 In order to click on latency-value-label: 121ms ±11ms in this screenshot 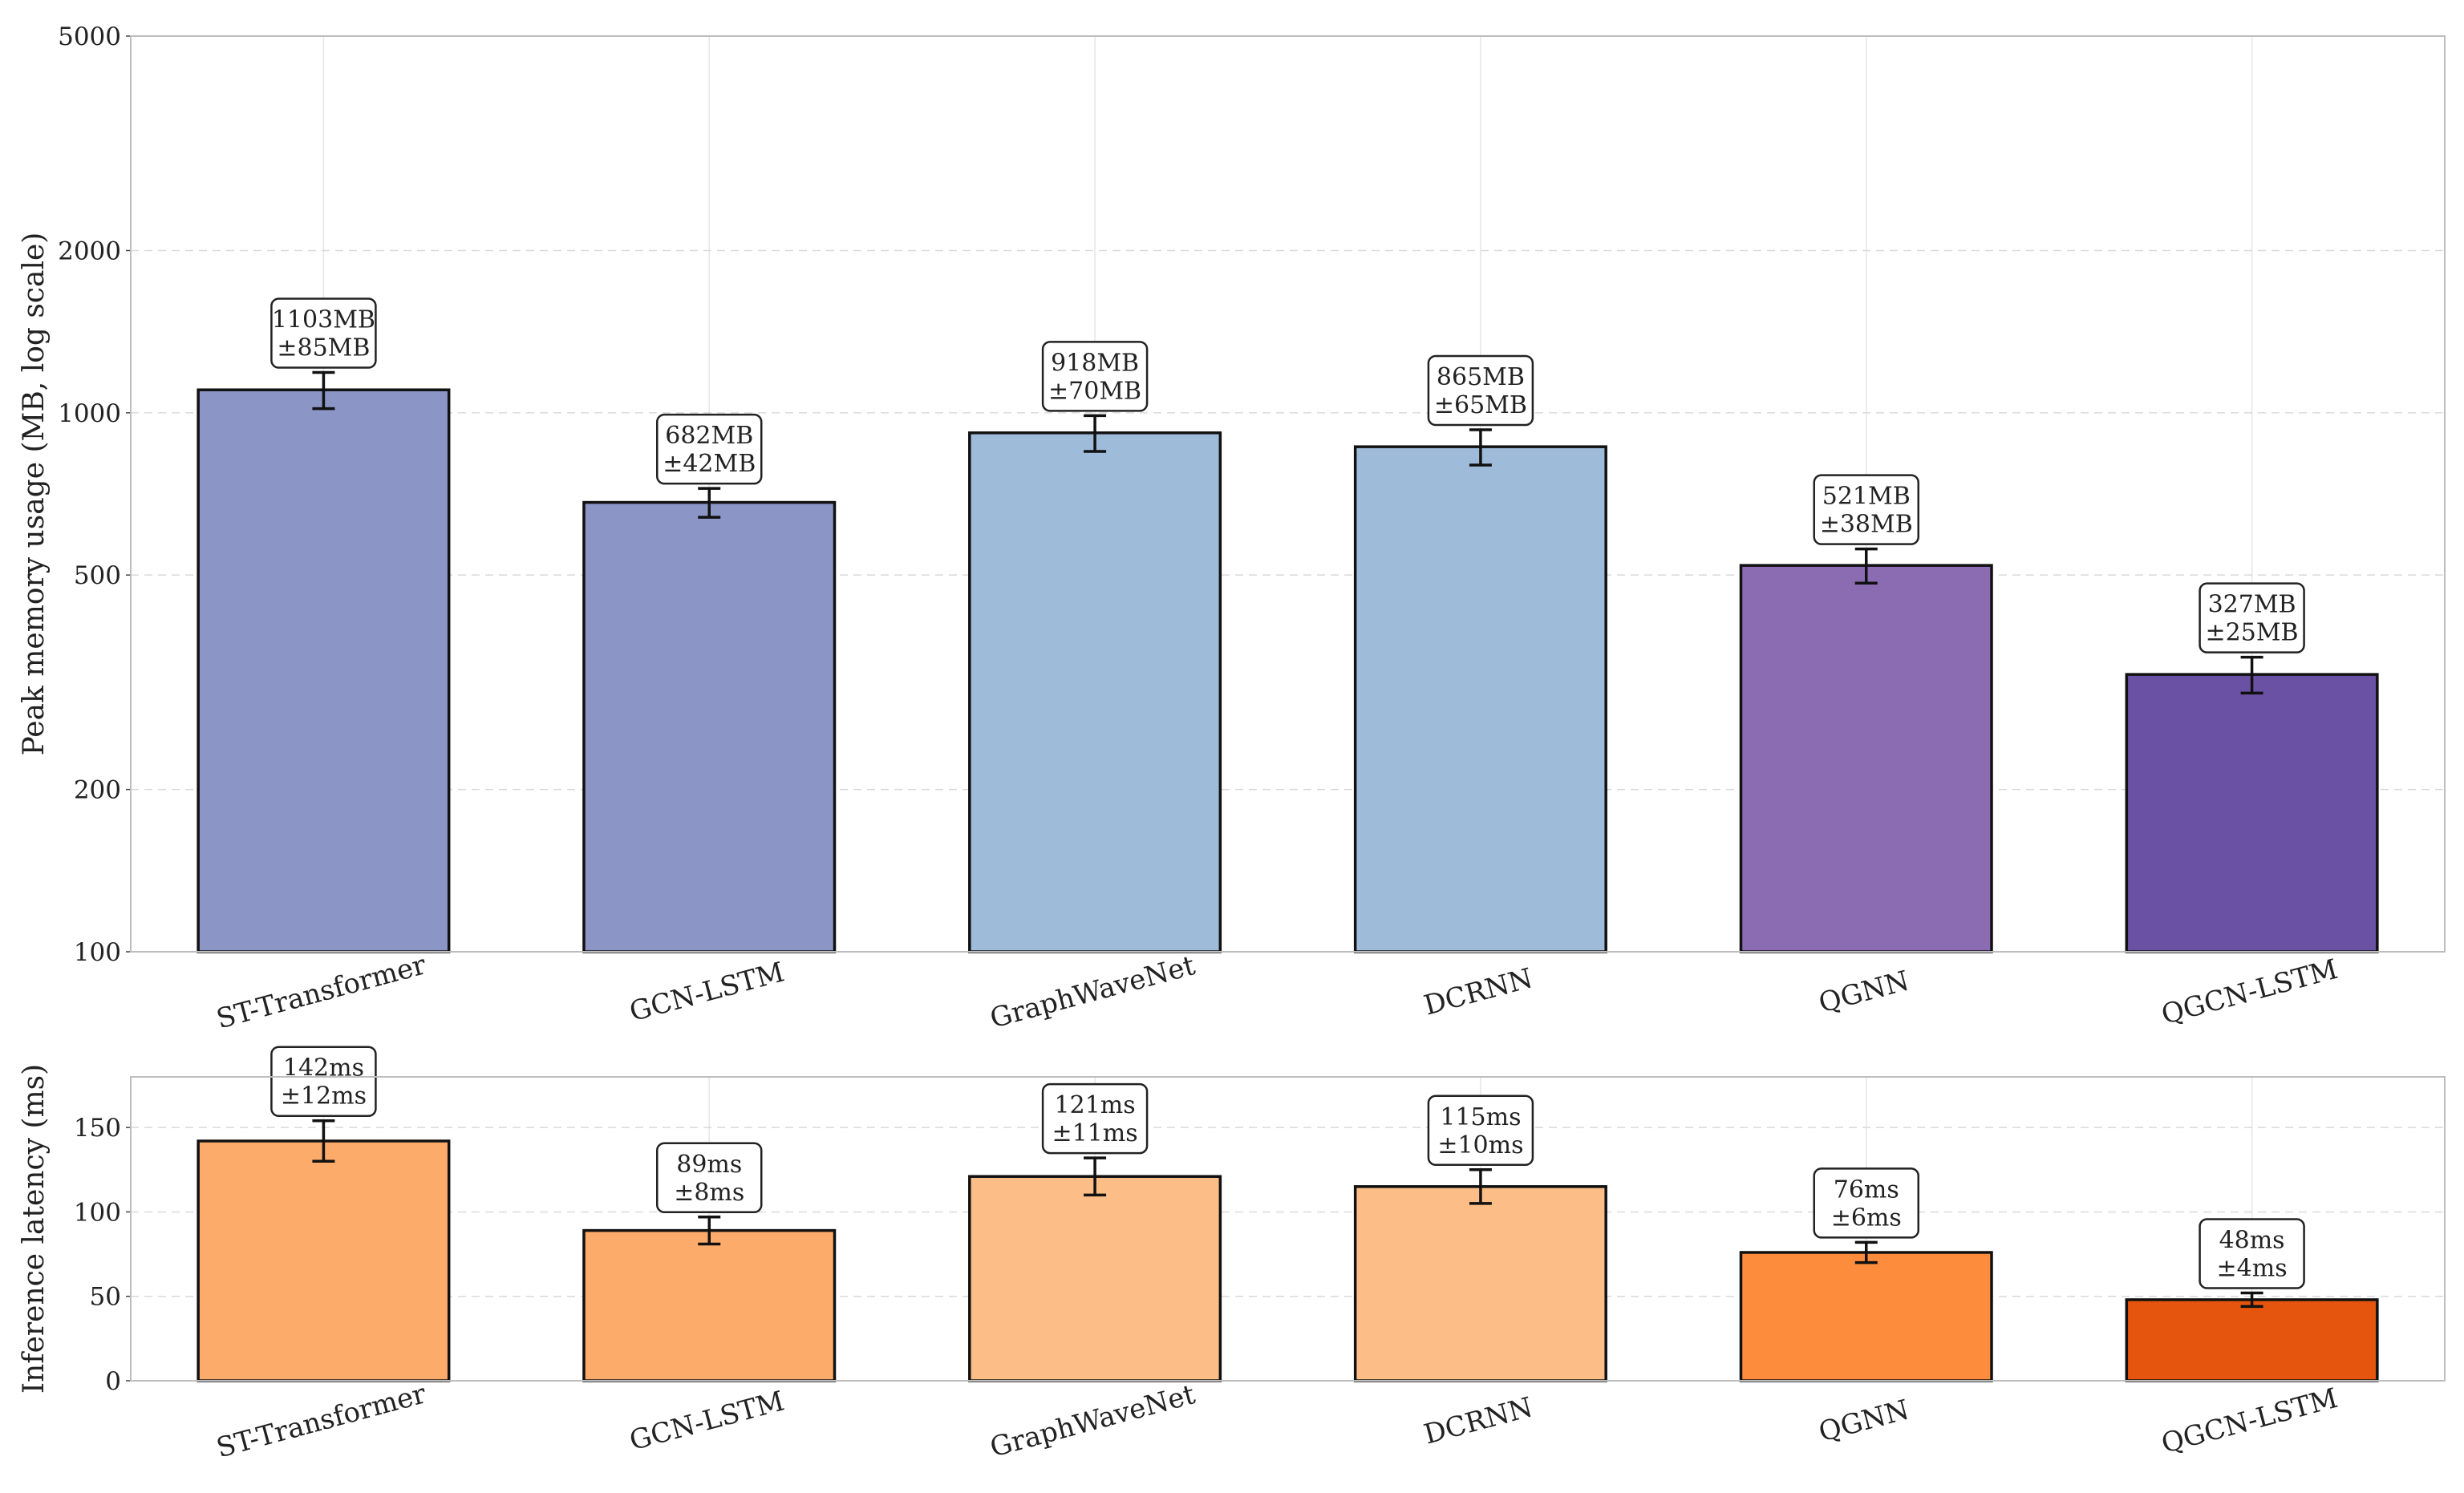, I will do `click(1095, 1119)`.